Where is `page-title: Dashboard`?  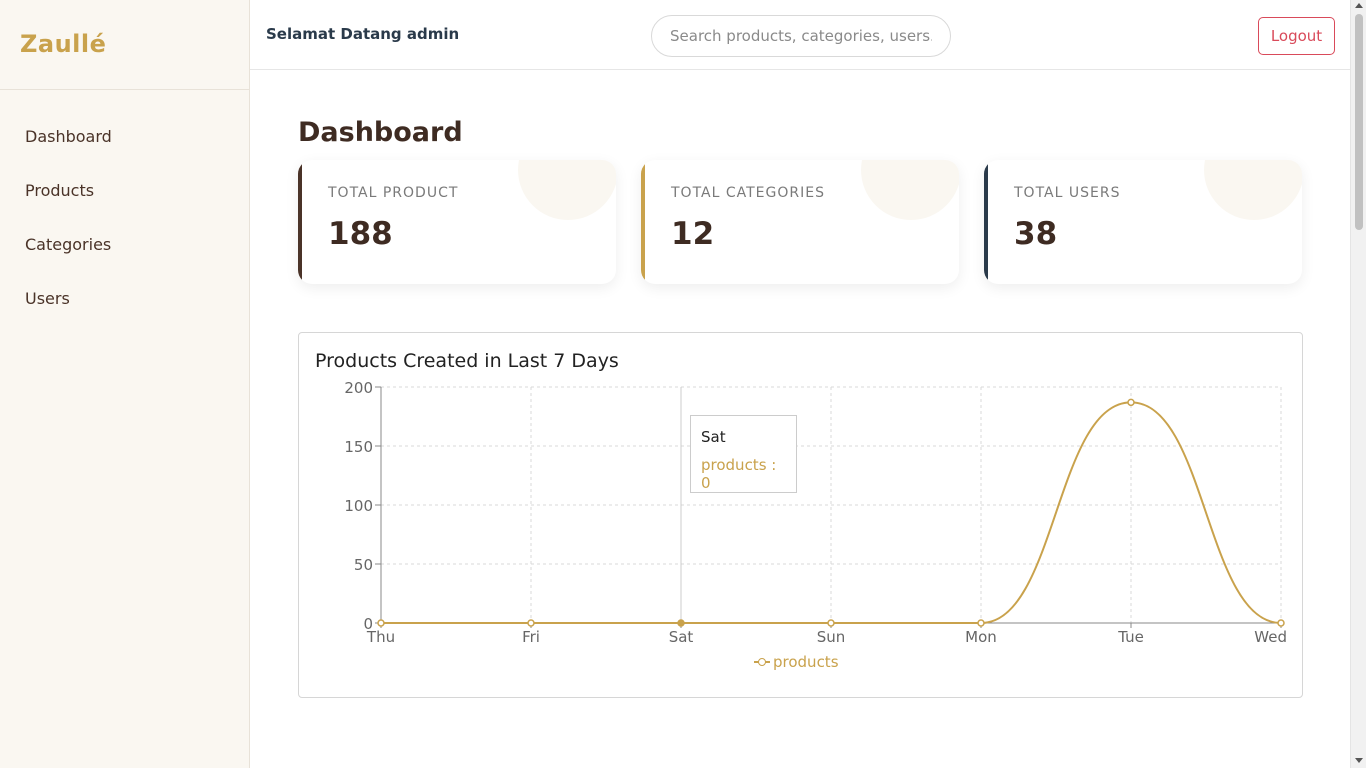
page-title: Dashboard is located at coordinates (380, 132).